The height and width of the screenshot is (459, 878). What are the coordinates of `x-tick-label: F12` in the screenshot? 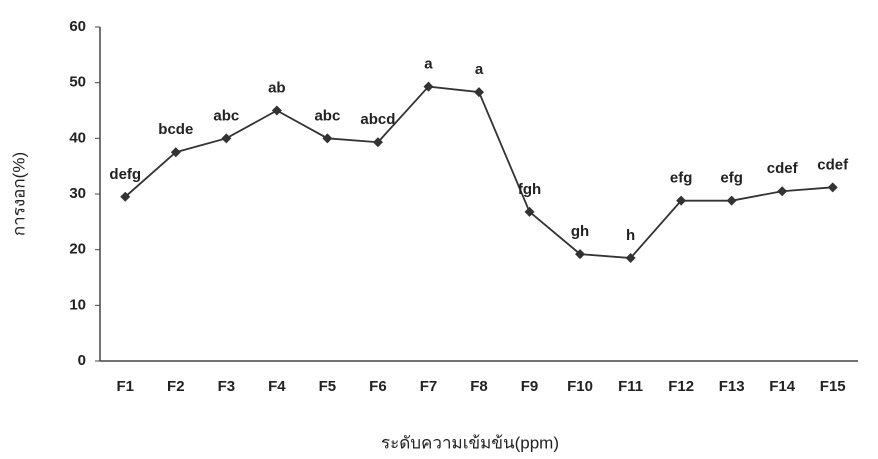 It's located at (681, 386).